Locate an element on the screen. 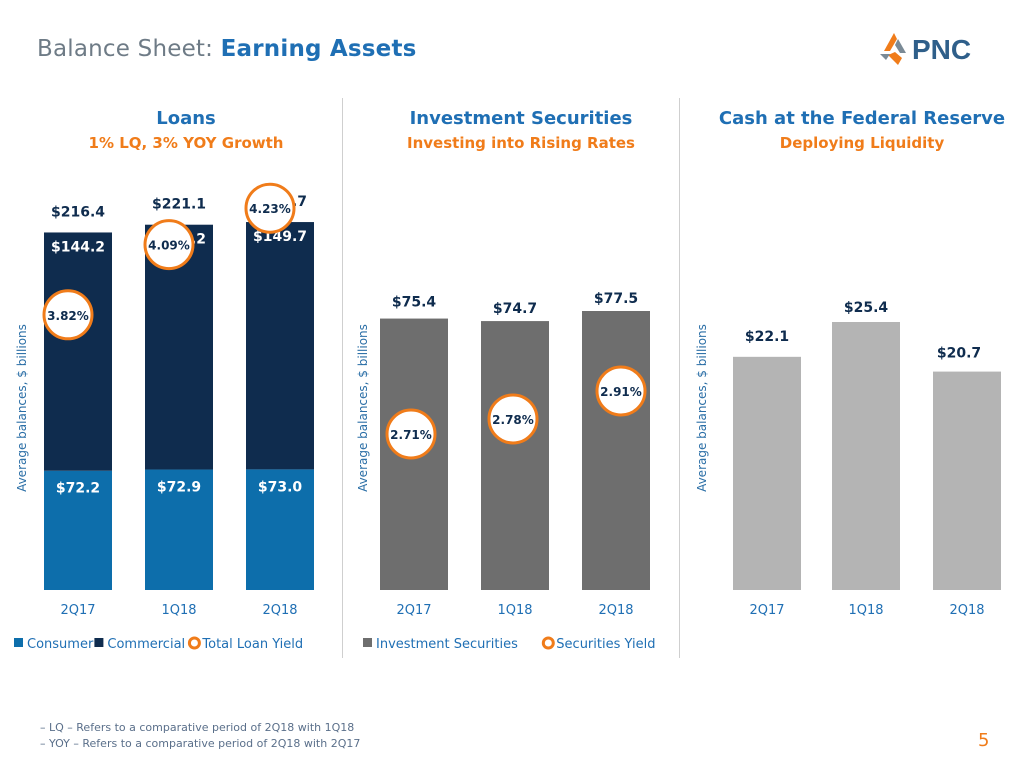 Image resolution: width=1024 pixels, height=768 pixels. legend-label: Investment Securities is located at coordinates (447, 644).